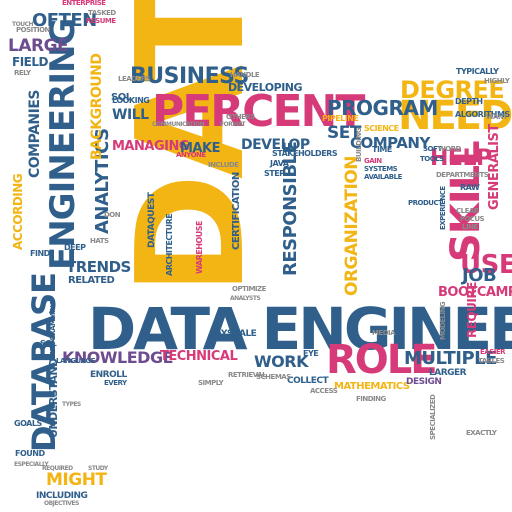 This screenshot has width=512, height=512. I want to click on word-technical: TECHNICAL, so click(199, 356).